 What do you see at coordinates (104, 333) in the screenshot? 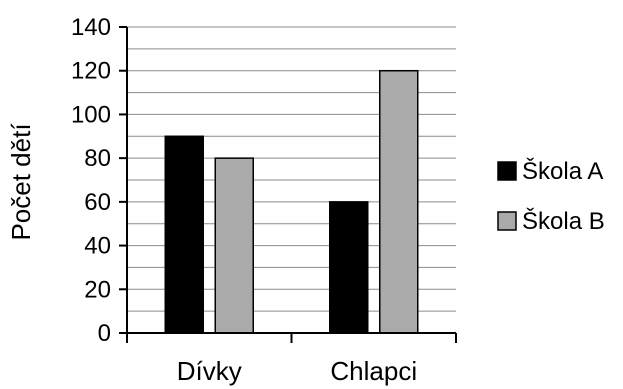
I see `y-tick-label: 0` at bounding box center [104, 333].